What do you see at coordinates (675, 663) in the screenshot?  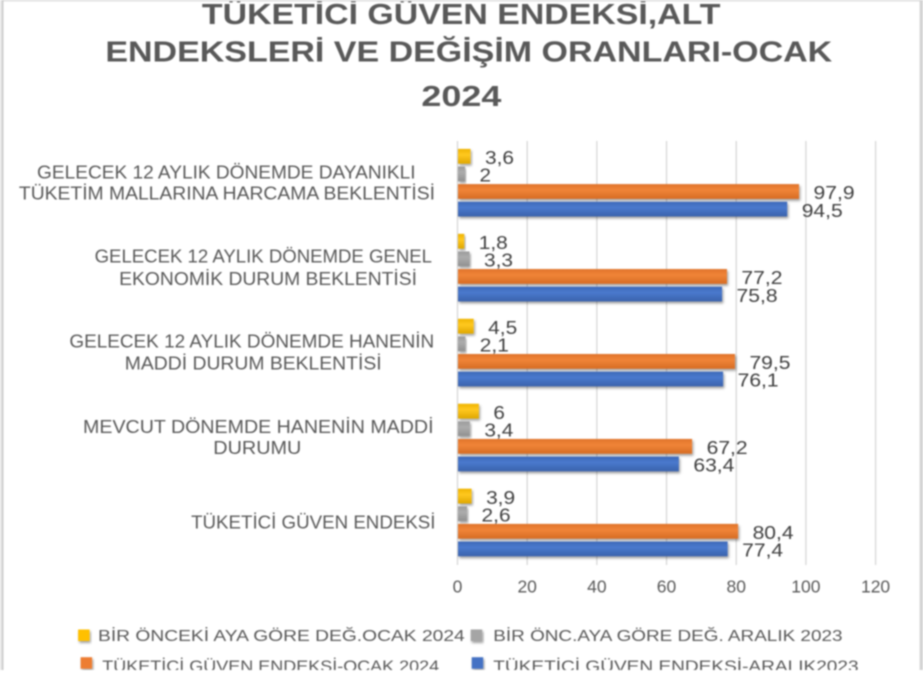 I see `svg-text:TÜKETİCİ GÜVEN ENDEKSİ-ARALIK2: TÜKETİCİ GÜVEN ENDEKSİ-ARALIK2023` at bounding box center [675, 663].